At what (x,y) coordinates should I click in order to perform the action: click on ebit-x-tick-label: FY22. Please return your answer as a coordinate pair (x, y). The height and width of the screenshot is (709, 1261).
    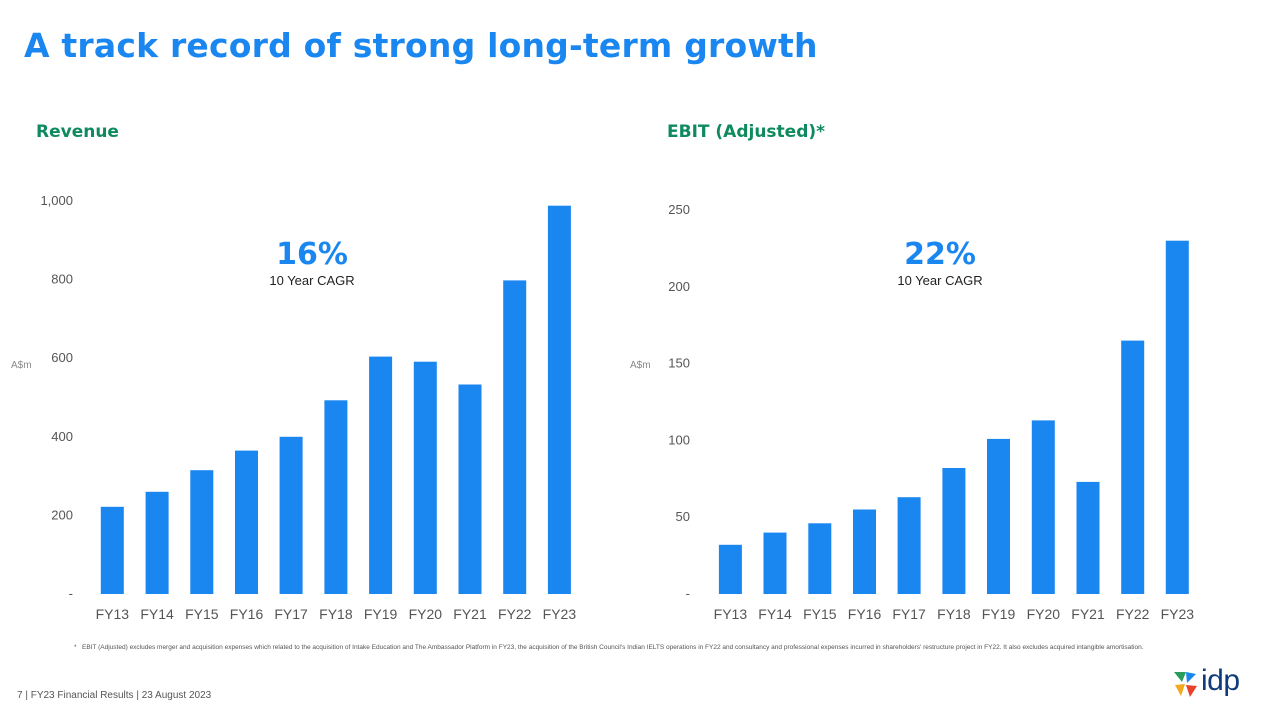
    Looking at the image, I should click on (1133, 614).